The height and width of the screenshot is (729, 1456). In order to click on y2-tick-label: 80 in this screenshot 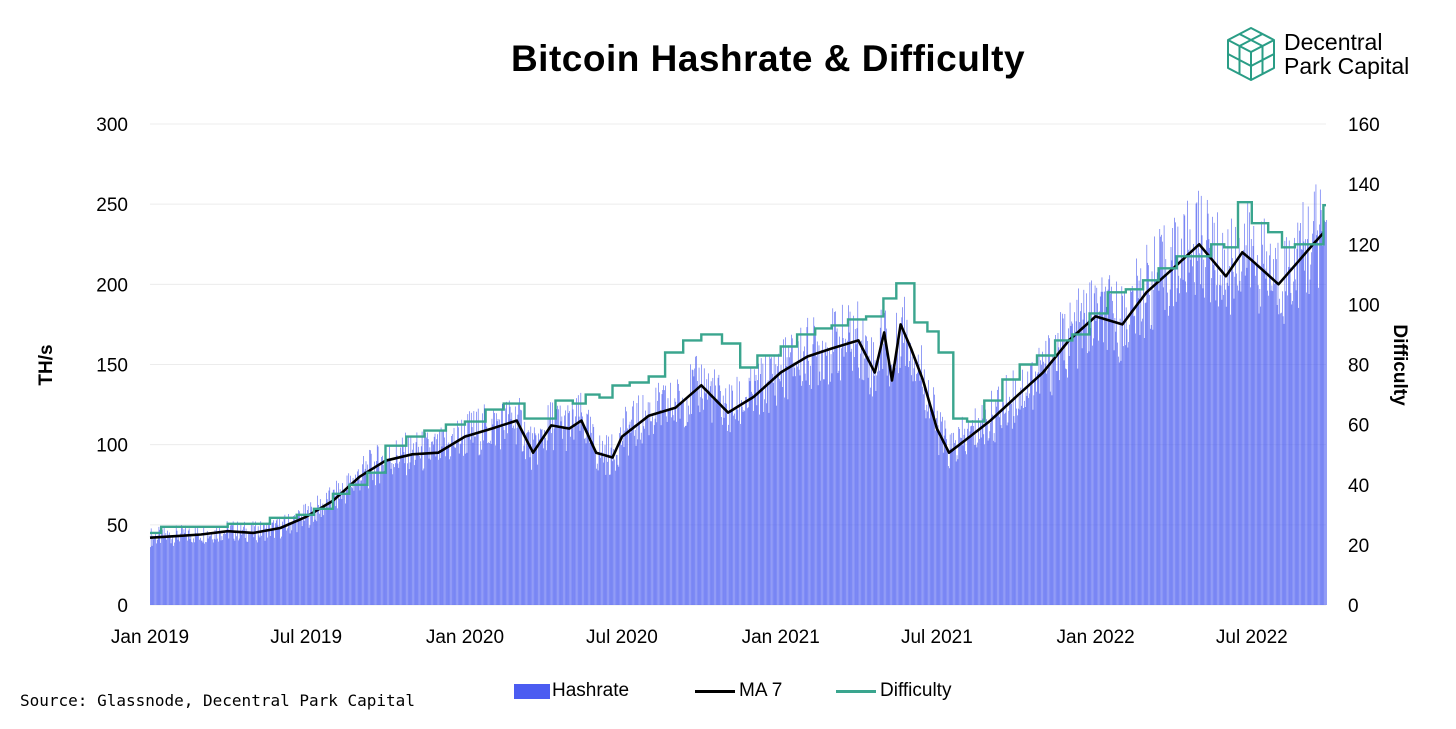, I will do `click(1358, 366)`.